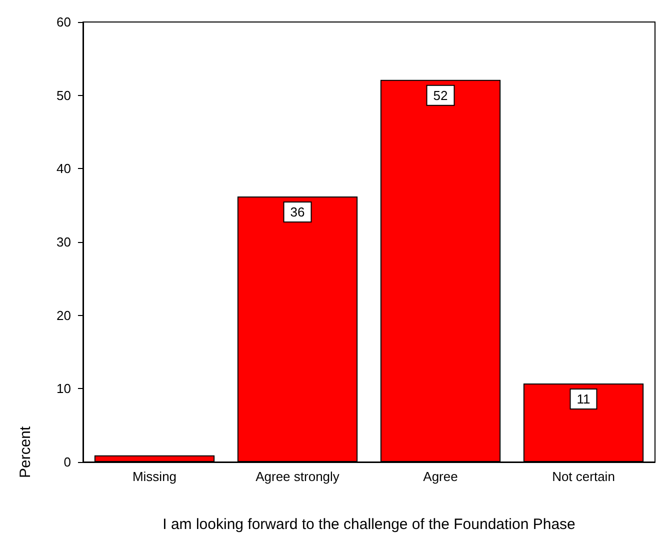  I want to click on x-tick-label: Missing, so click(154, 476).